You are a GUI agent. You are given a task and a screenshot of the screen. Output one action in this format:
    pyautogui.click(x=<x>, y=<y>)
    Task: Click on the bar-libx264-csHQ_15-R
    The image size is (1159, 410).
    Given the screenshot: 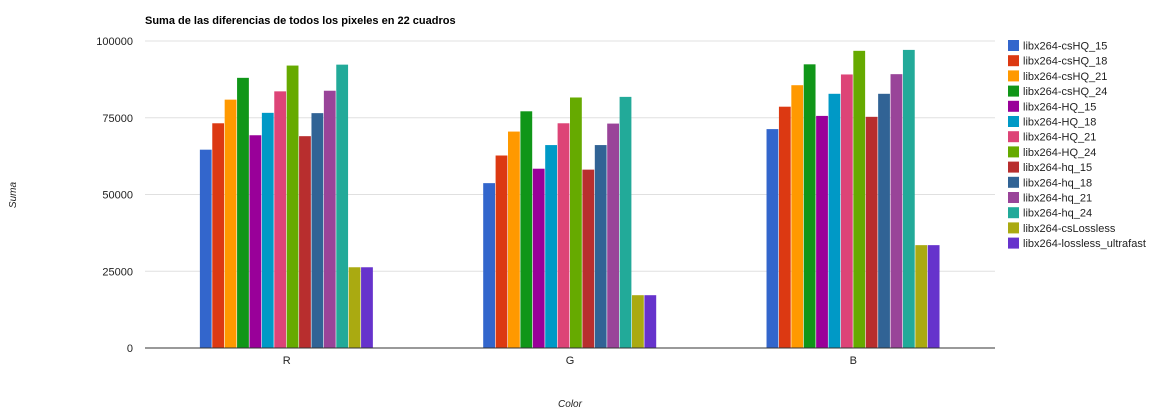 What is the action you would take?
    pyautogui.click(x=205, y=248)
    